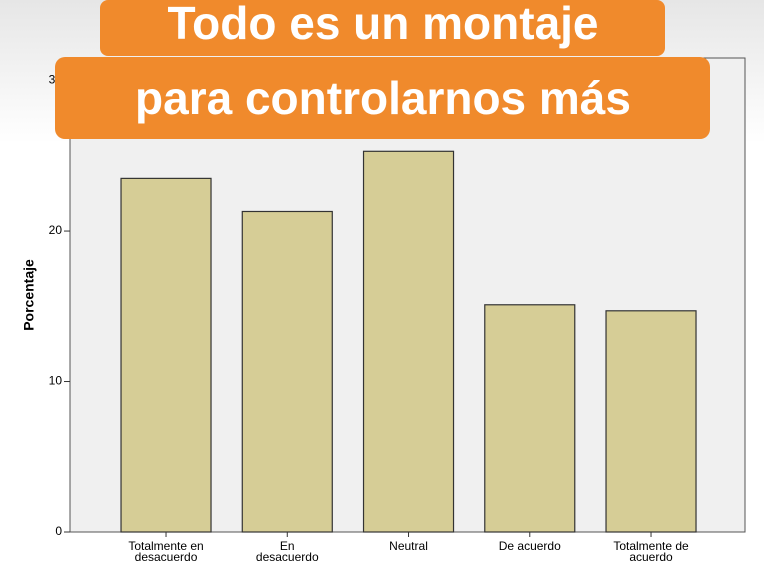 The height and width of the screenshot is (573, 764). Describe the element at coordinates (56, 230) in the screenshot. I see `y-tick-label: 20` at that location.